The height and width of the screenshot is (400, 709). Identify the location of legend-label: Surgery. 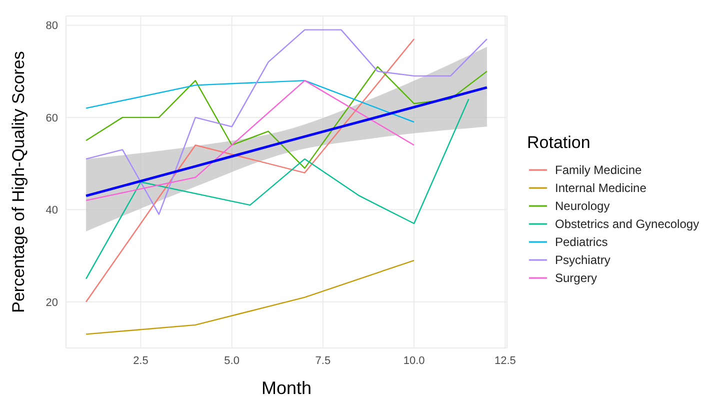
(576, 278).